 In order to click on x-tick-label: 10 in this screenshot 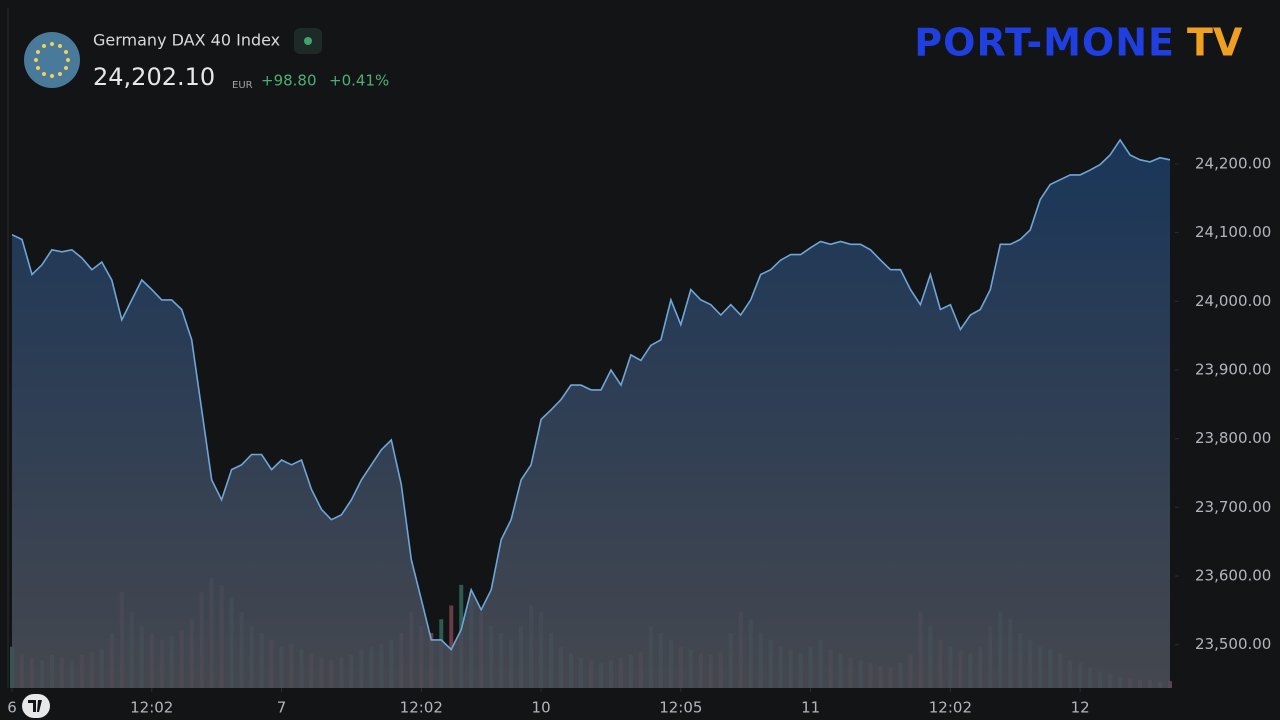, I will do `click(541, 708)`.